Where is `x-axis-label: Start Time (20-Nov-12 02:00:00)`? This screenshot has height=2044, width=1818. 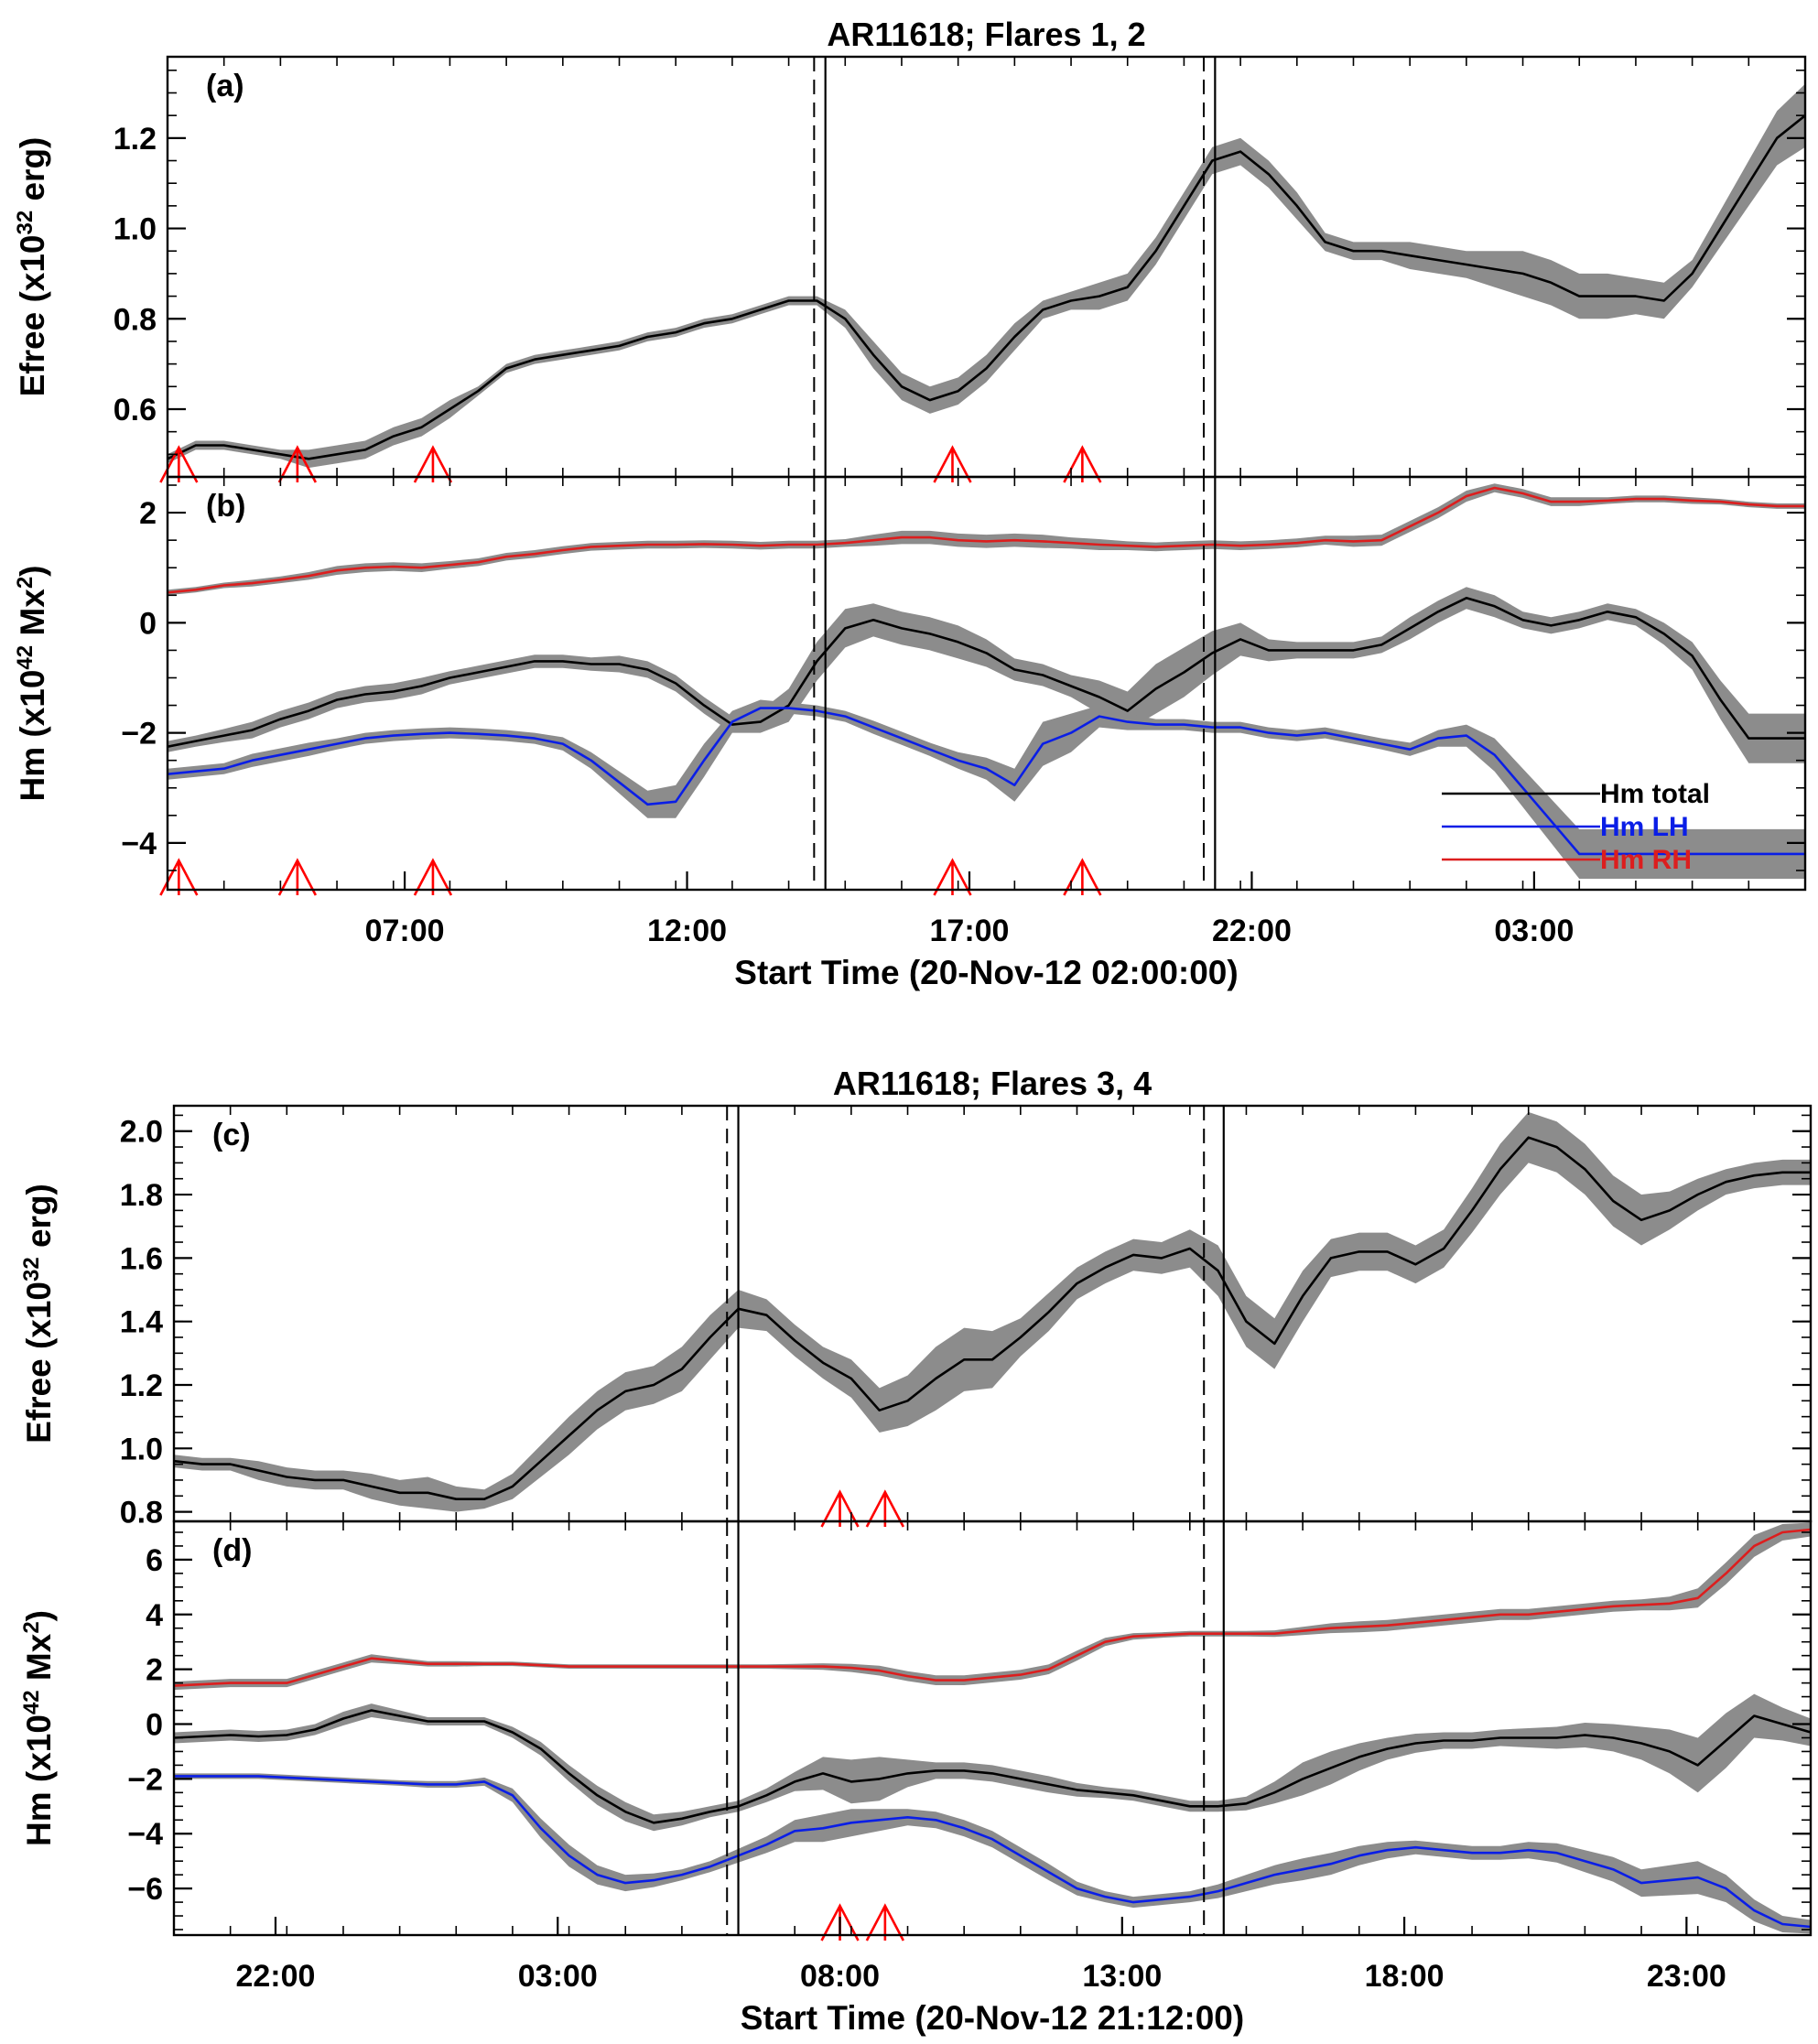 x-axis-label: Start Time (20-Nov-12 02:00:00) is located at coordinates (986, 972).